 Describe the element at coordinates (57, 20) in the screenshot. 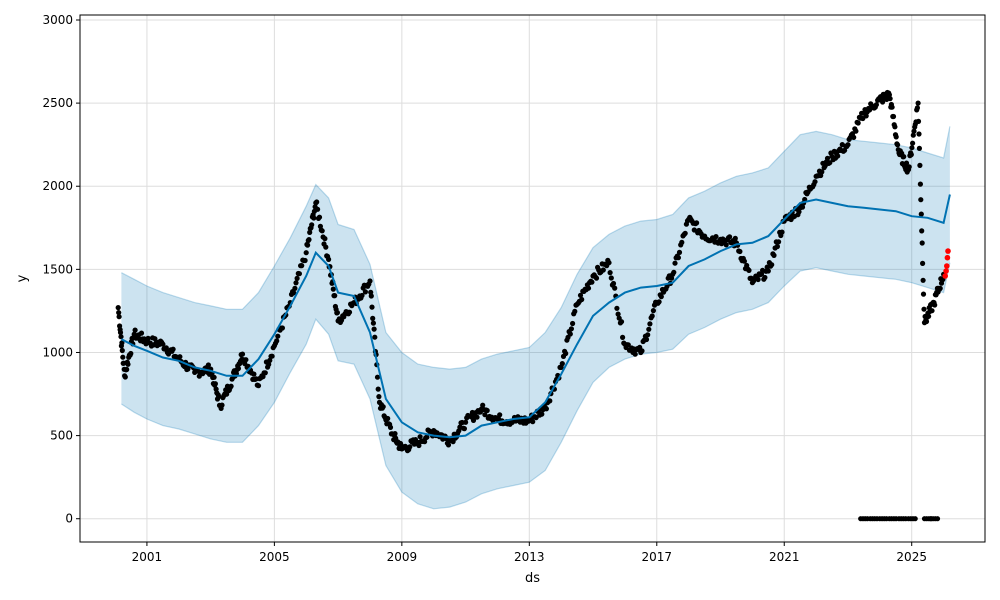

I see `y-tick-label: 3000` at that location.